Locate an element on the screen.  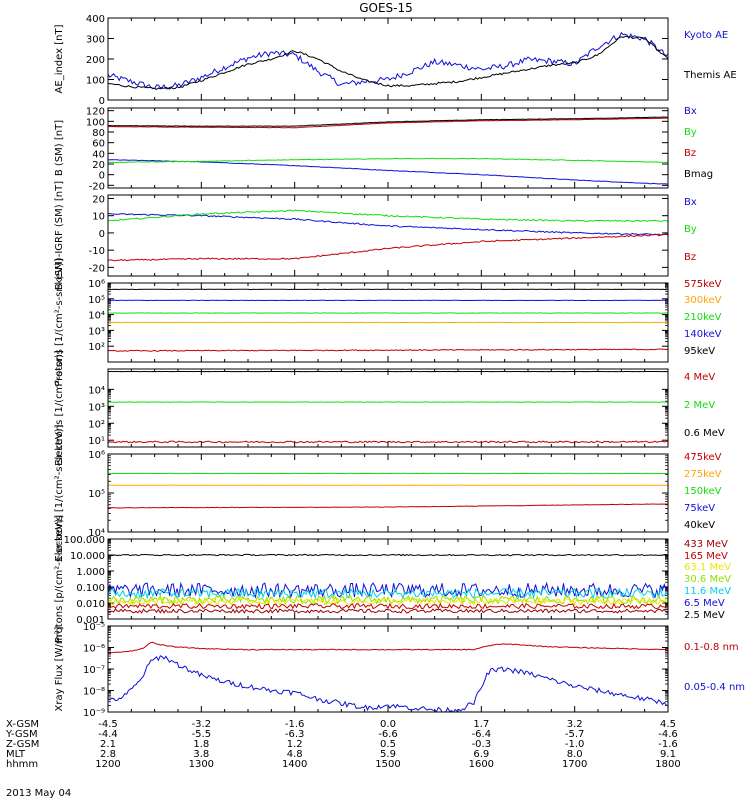
date-label: 2013 May 04 is located at coordinates (38, 793).